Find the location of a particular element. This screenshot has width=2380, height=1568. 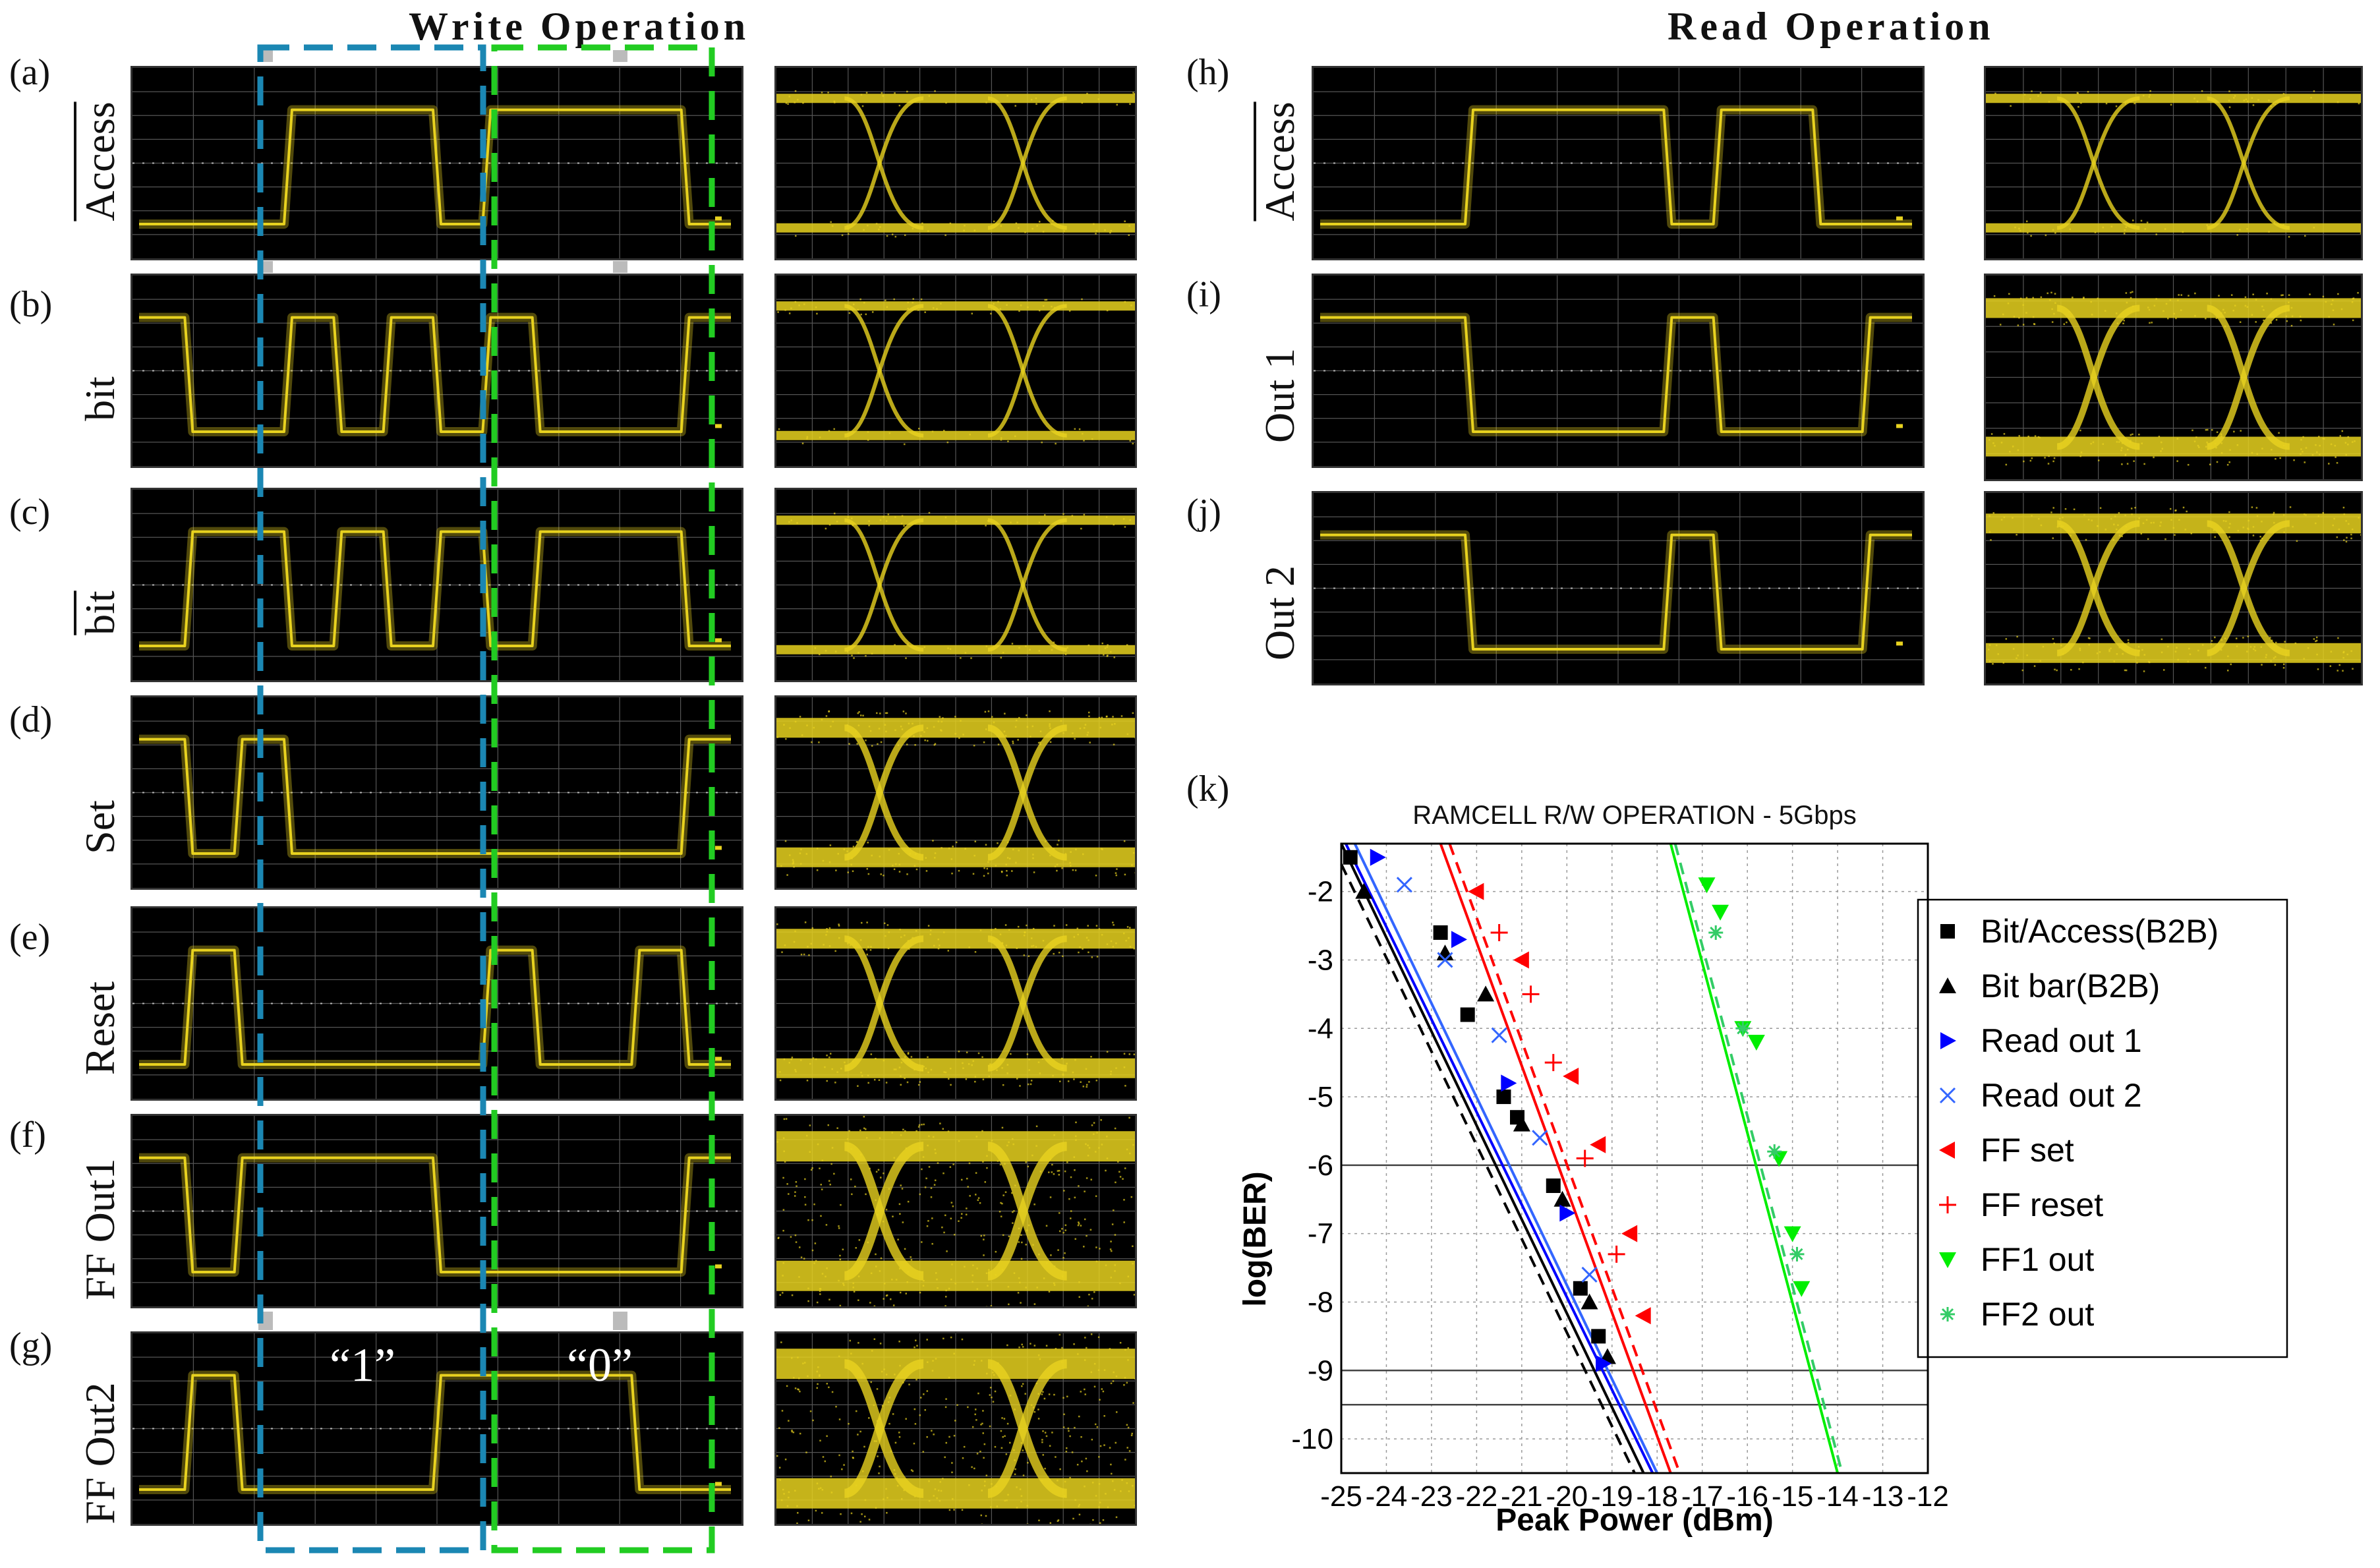

legend-label: Read out 1 is located at coordinates (2061, 1040).